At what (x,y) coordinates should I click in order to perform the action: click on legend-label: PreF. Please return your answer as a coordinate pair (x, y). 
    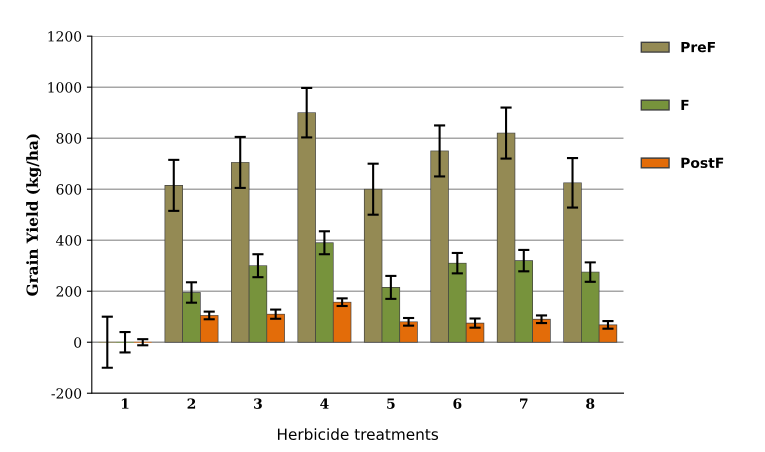
    Looking at the image, I should click on (698, 47).